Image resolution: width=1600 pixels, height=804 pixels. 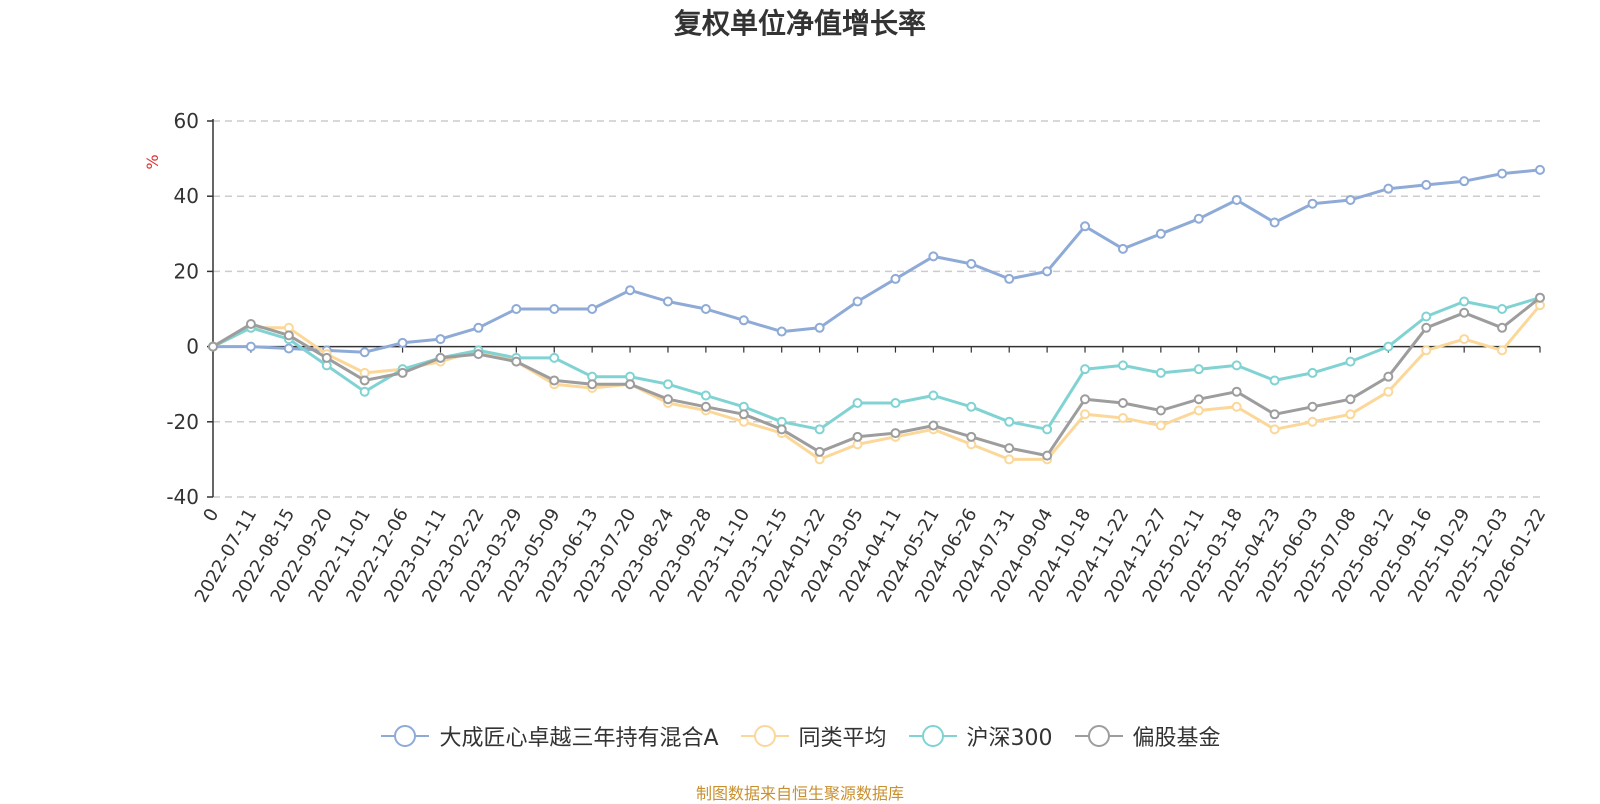 What do you see at coordinates (182, 497) in the screenshot?
I see `y-tick-label: -40` at bounding box center [182, 497].